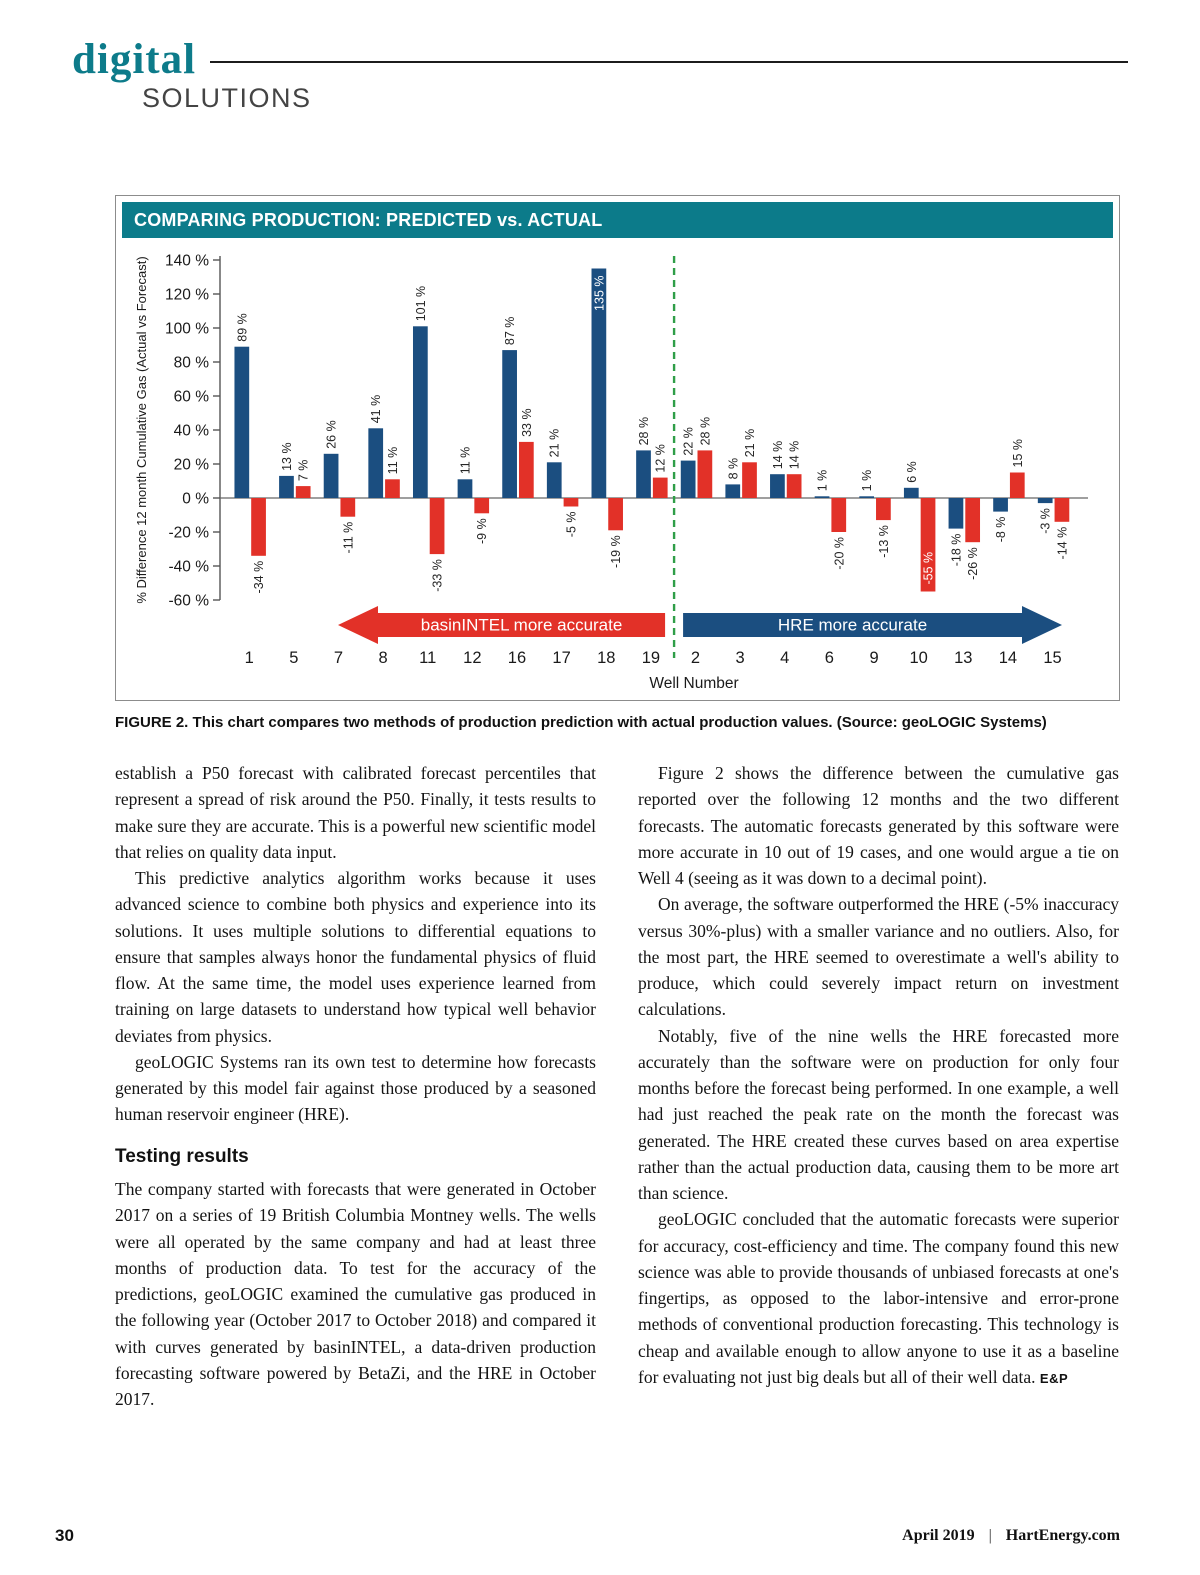 The image size is (1200, 1575). What do you see at coordinates (187, 329) in the screenshot?
I see `svg-text: 100 %` at bounding box center [187, 329].